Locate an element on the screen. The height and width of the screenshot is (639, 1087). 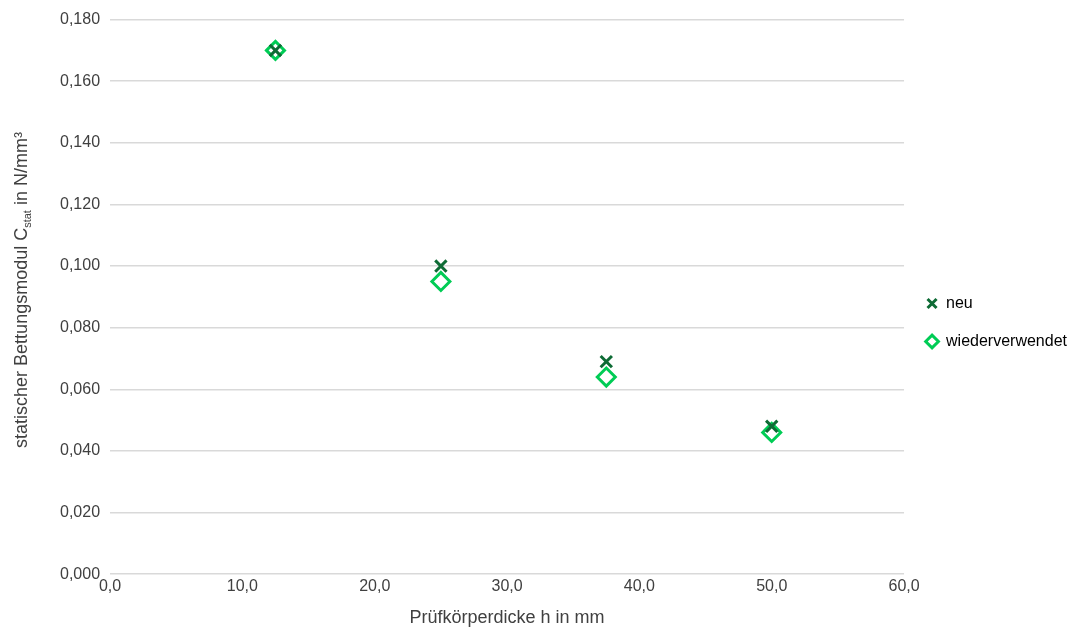
x-tick-label: 40,0 is located at coordinates (639, 586).